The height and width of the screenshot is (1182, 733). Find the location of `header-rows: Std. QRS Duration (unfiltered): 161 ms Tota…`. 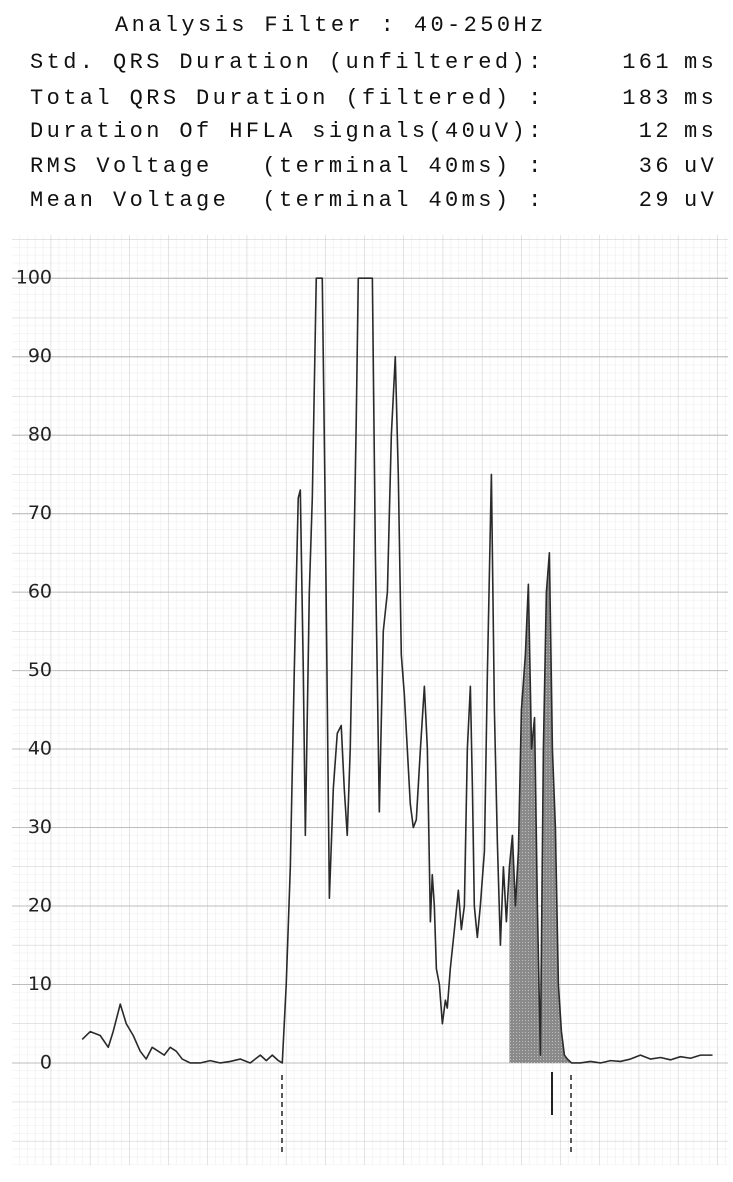

header-rows: Std. QRS Duration (unfiltered): 161 ms Tota… is located at coordinates (373, 131).